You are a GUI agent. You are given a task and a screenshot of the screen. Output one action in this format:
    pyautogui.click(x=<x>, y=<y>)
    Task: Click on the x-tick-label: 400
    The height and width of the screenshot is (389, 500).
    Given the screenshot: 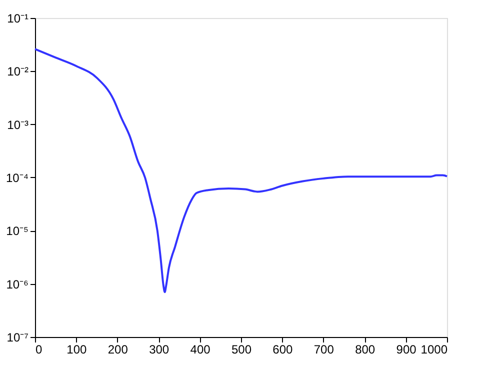 What is the action you would take?
    pyautogui.click(x=200, y=349)
    